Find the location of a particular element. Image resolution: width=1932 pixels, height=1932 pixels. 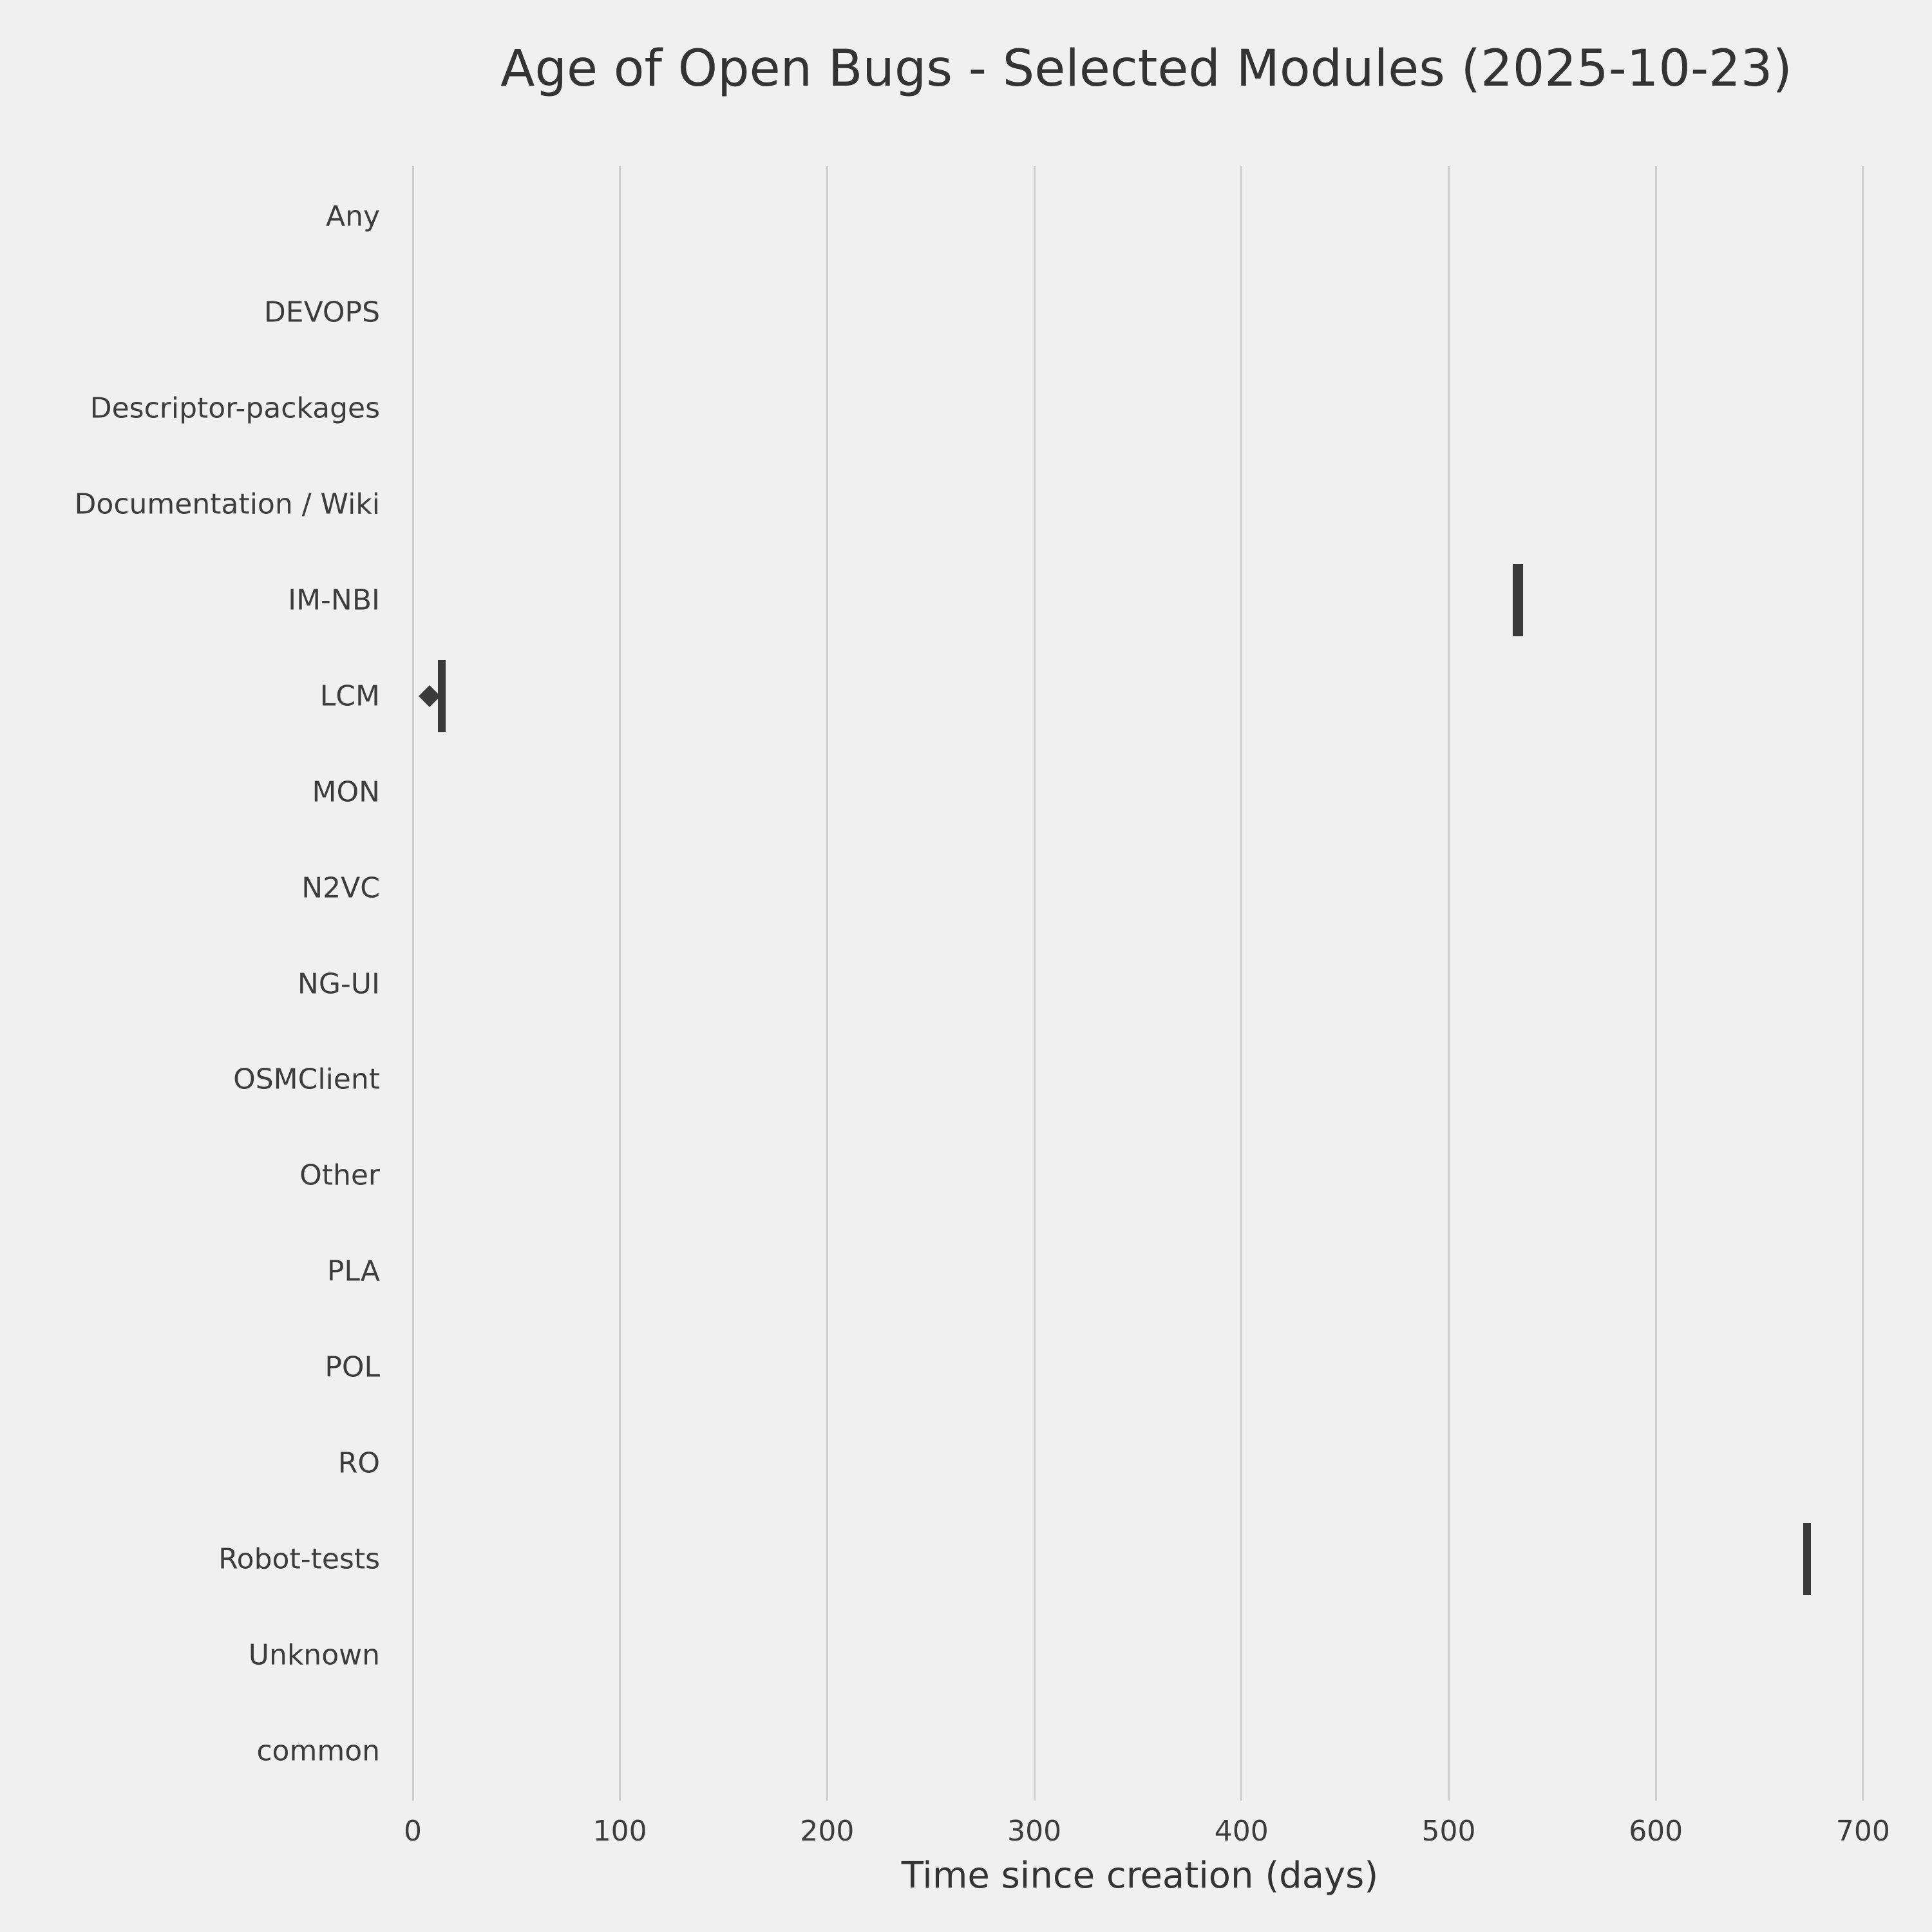

x-tick-label: 400 is located at coordinates (1241, 1832).